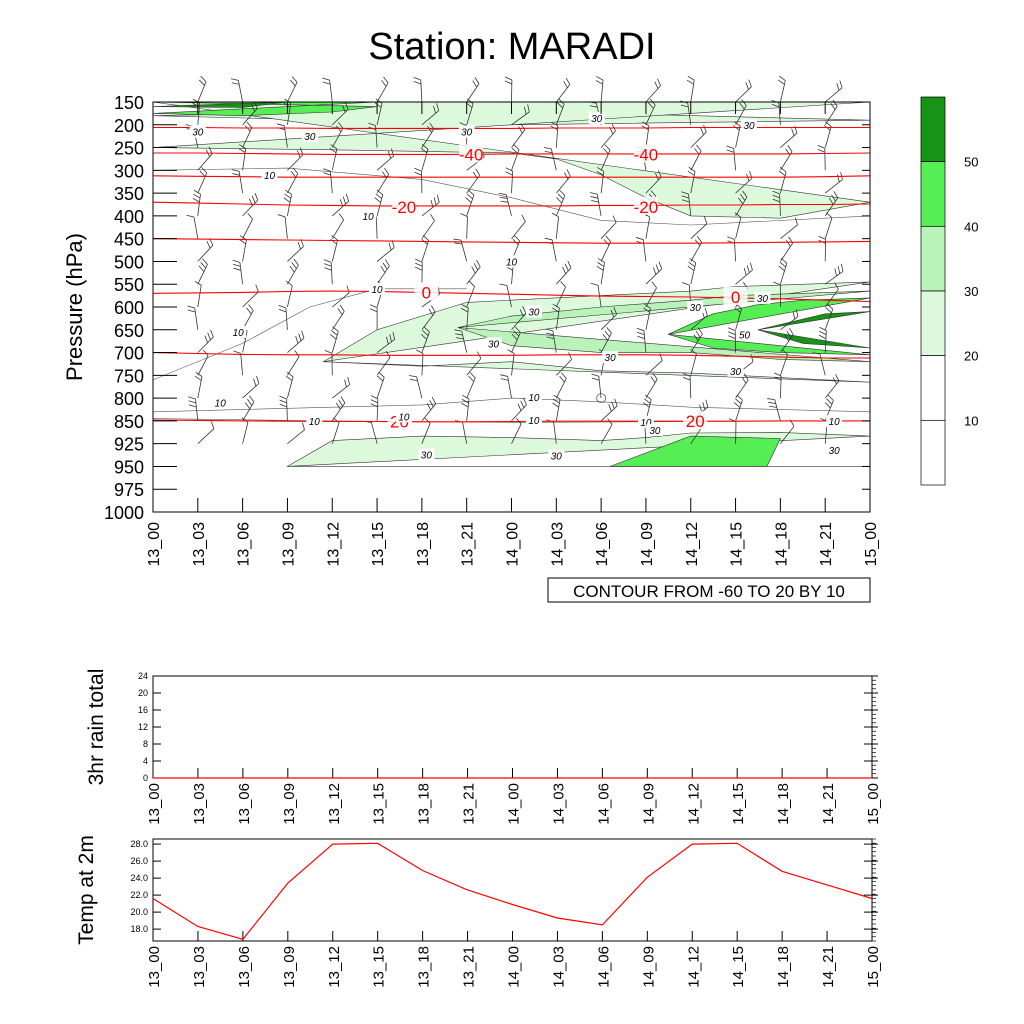  What do you see at coordinates (139, 878) in the screenshot?
I see `panel-y-tick-label: 24.0` at bounding box center [139, 878].